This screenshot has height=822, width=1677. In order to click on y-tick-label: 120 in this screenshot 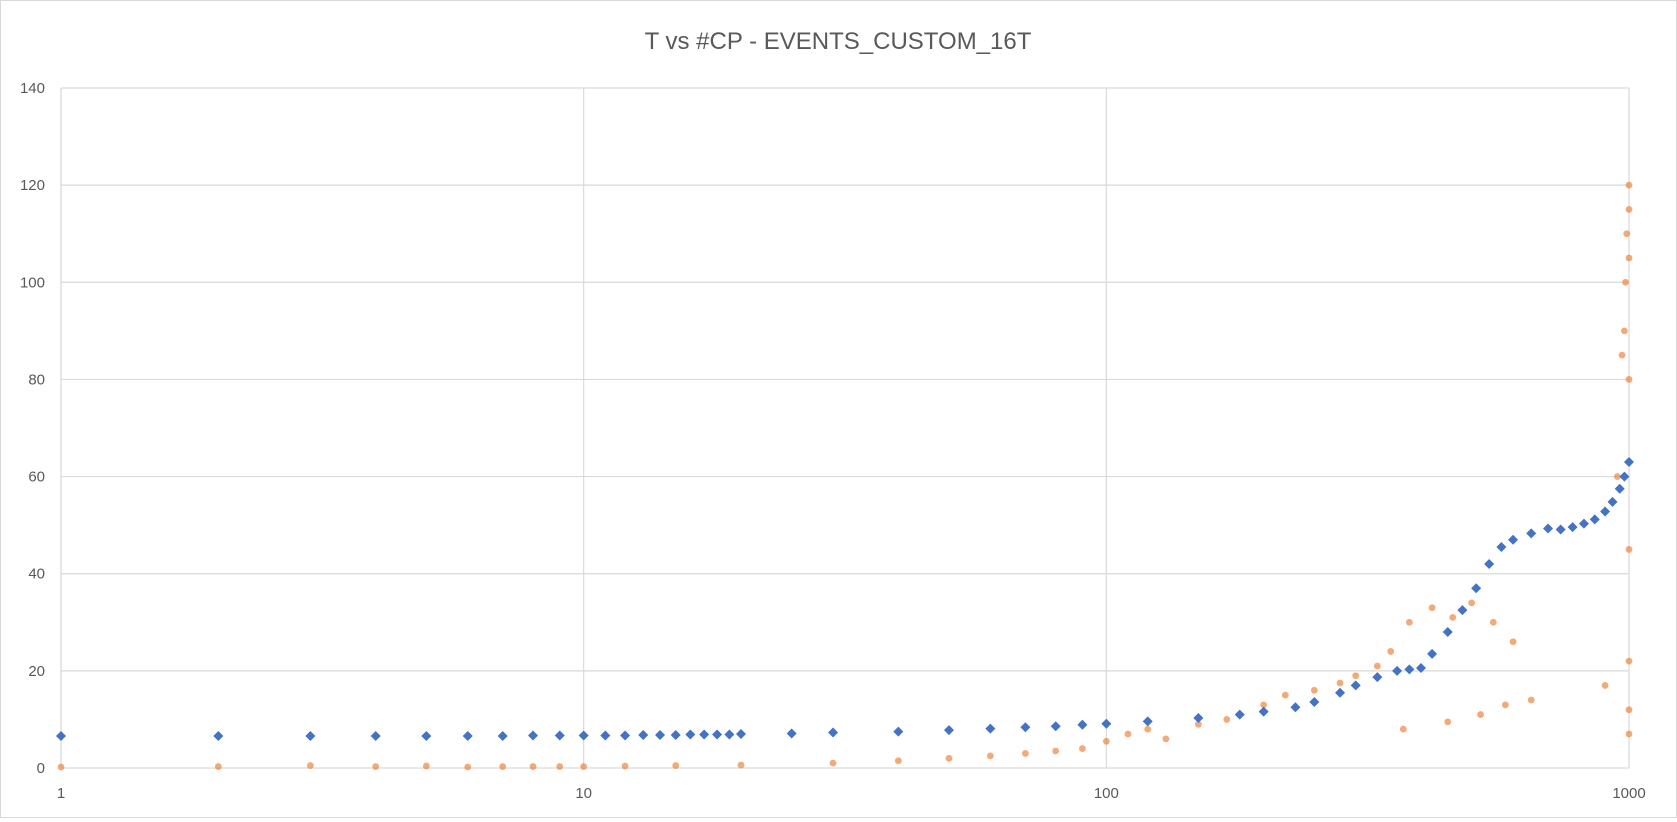, I will do `click(32, 185)`.